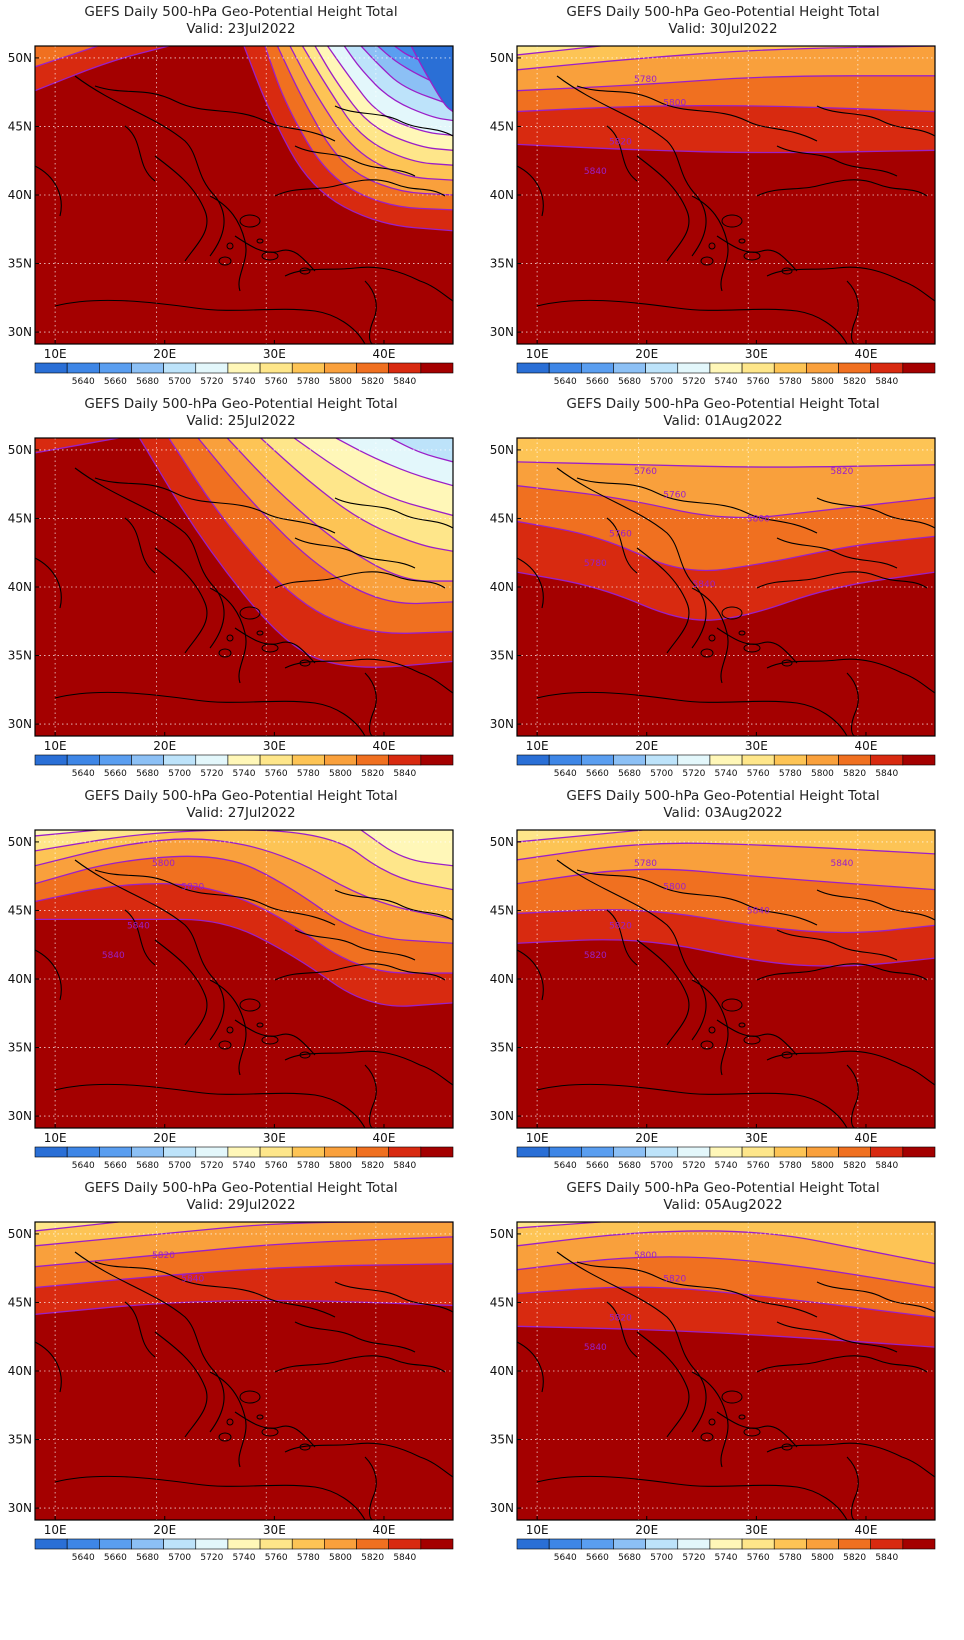 The height and width of the screenshot is (1640, 964). Describe the element at coordinates (241, 29) in the screenshot. I see `panel-valid-date: Valid: 23Jul2022` at that location.